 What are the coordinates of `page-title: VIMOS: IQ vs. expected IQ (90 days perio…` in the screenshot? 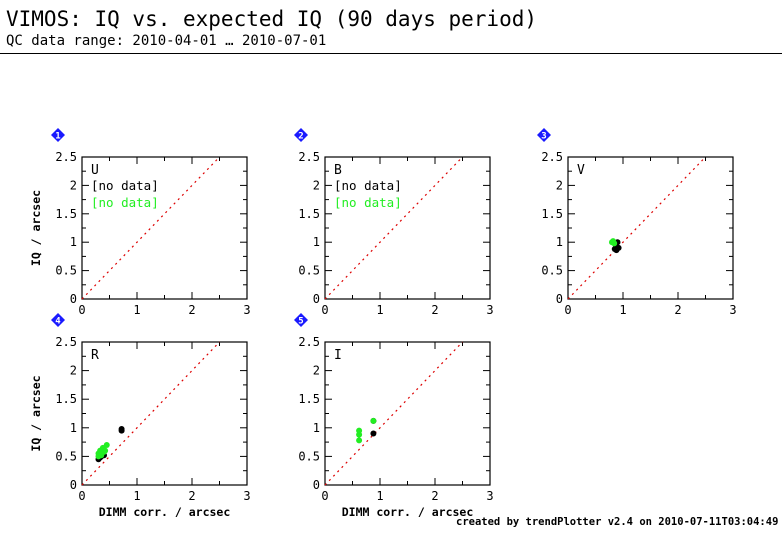 It's located at (272, 19).